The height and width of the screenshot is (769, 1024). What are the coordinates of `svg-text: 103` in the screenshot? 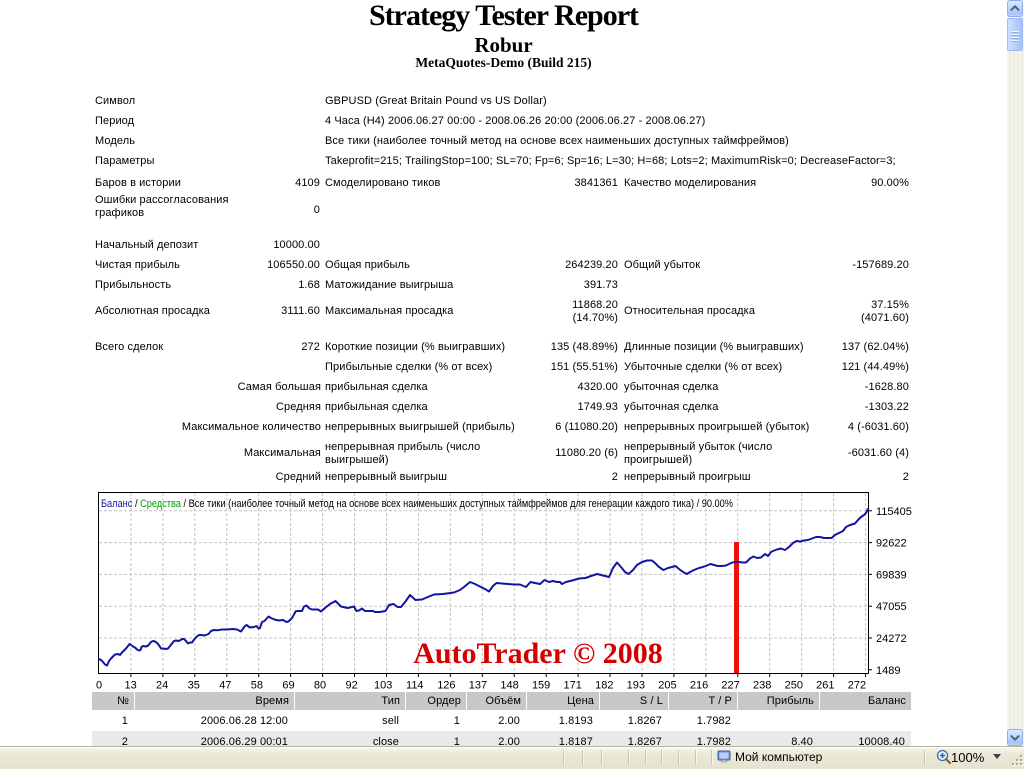 It's located at (383, 686).